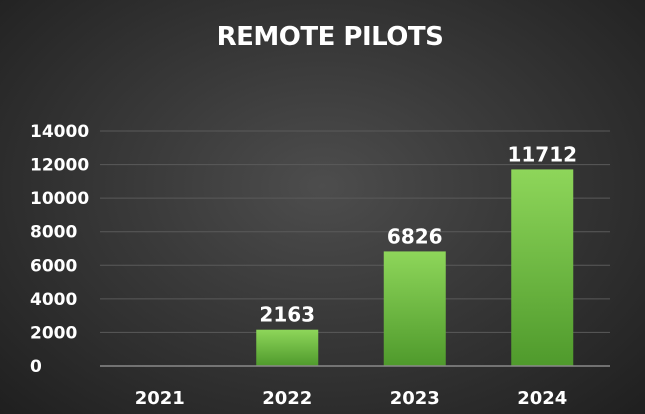 Image resolution: width=645 pixels, height=414 pixels. Describe the element at coordinates (287, 315) in the screenshot. I see `data-label-2022: 2163` at that location.